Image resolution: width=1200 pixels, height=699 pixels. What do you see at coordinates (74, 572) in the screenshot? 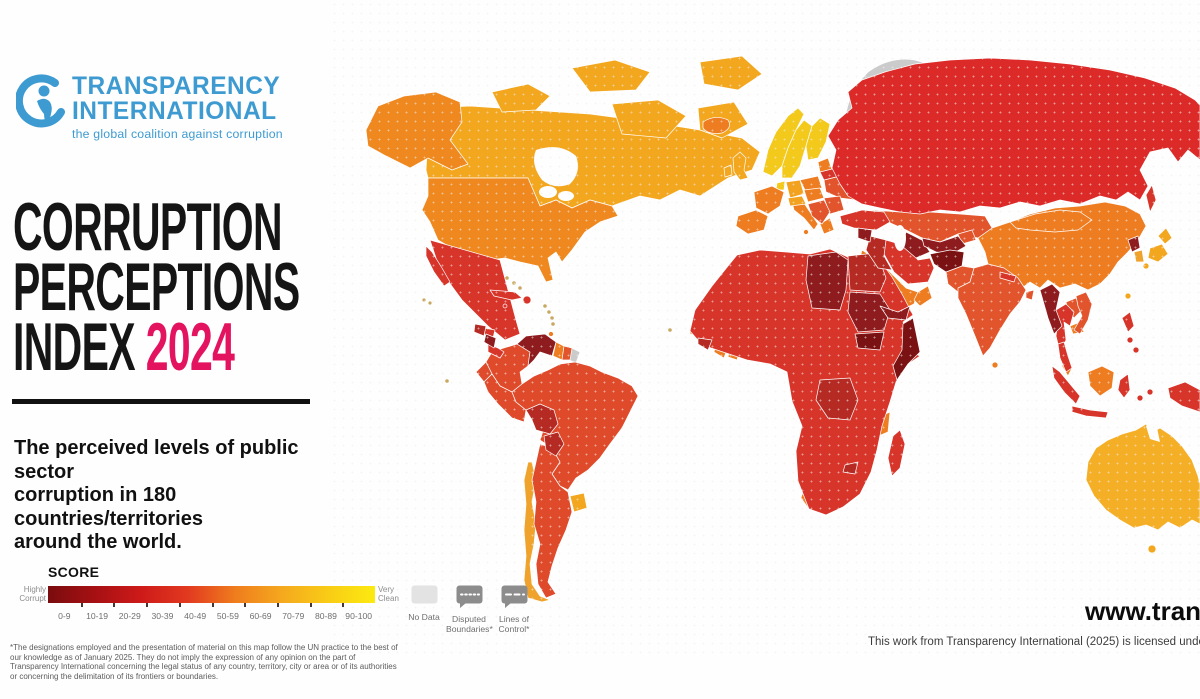
I see `score-heading: SCORE` at bounding box center [74, 572].